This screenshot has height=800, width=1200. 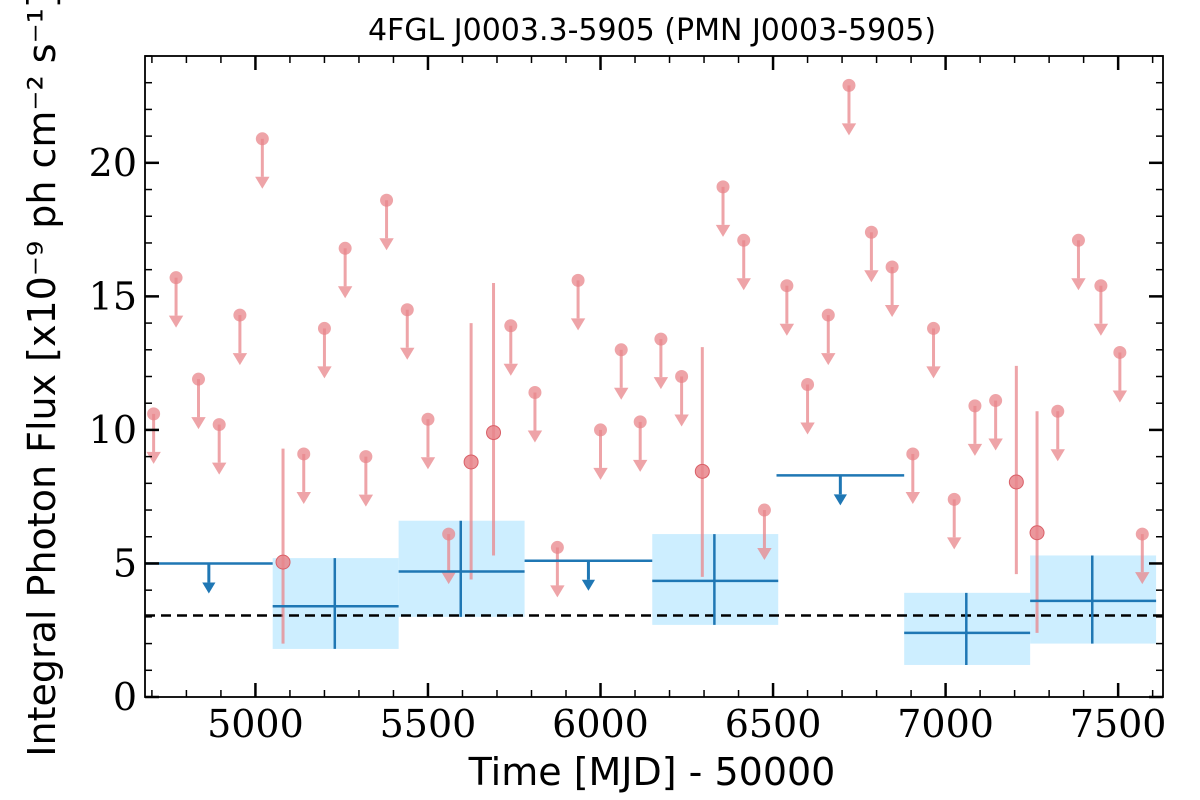 What do you see at coordinates (198, 423) in the screenshot?
I see `short-bin-upper-limit-2-head` at bounding box center [198, 423].